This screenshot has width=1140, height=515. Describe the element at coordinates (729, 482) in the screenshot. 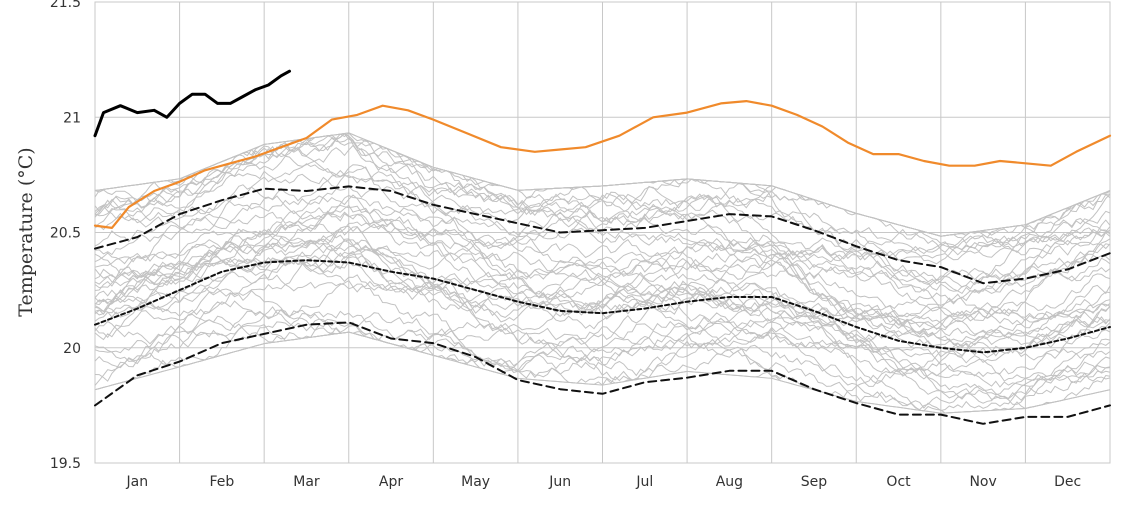

I see `x-tick-label: Aug` at that location.